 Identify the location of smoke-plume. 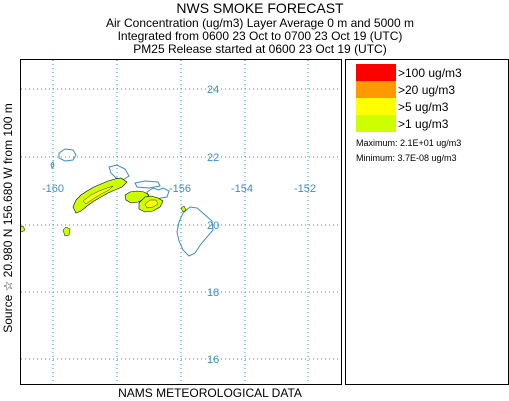
(102, 207).